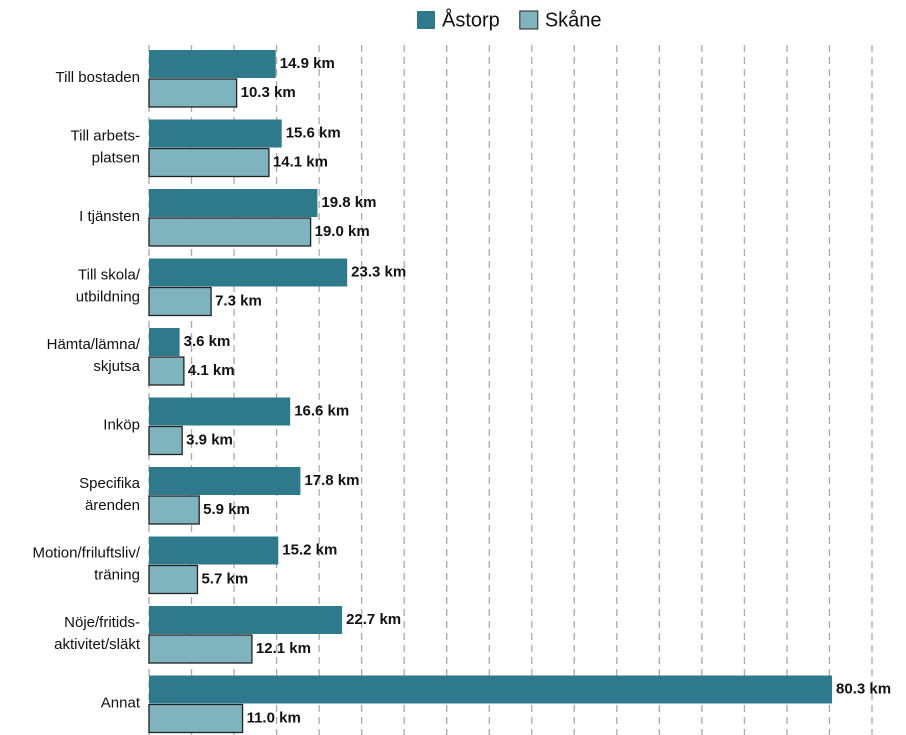  I want to click on y-tick-label: Till skola/utbildning, so click(108, 285).